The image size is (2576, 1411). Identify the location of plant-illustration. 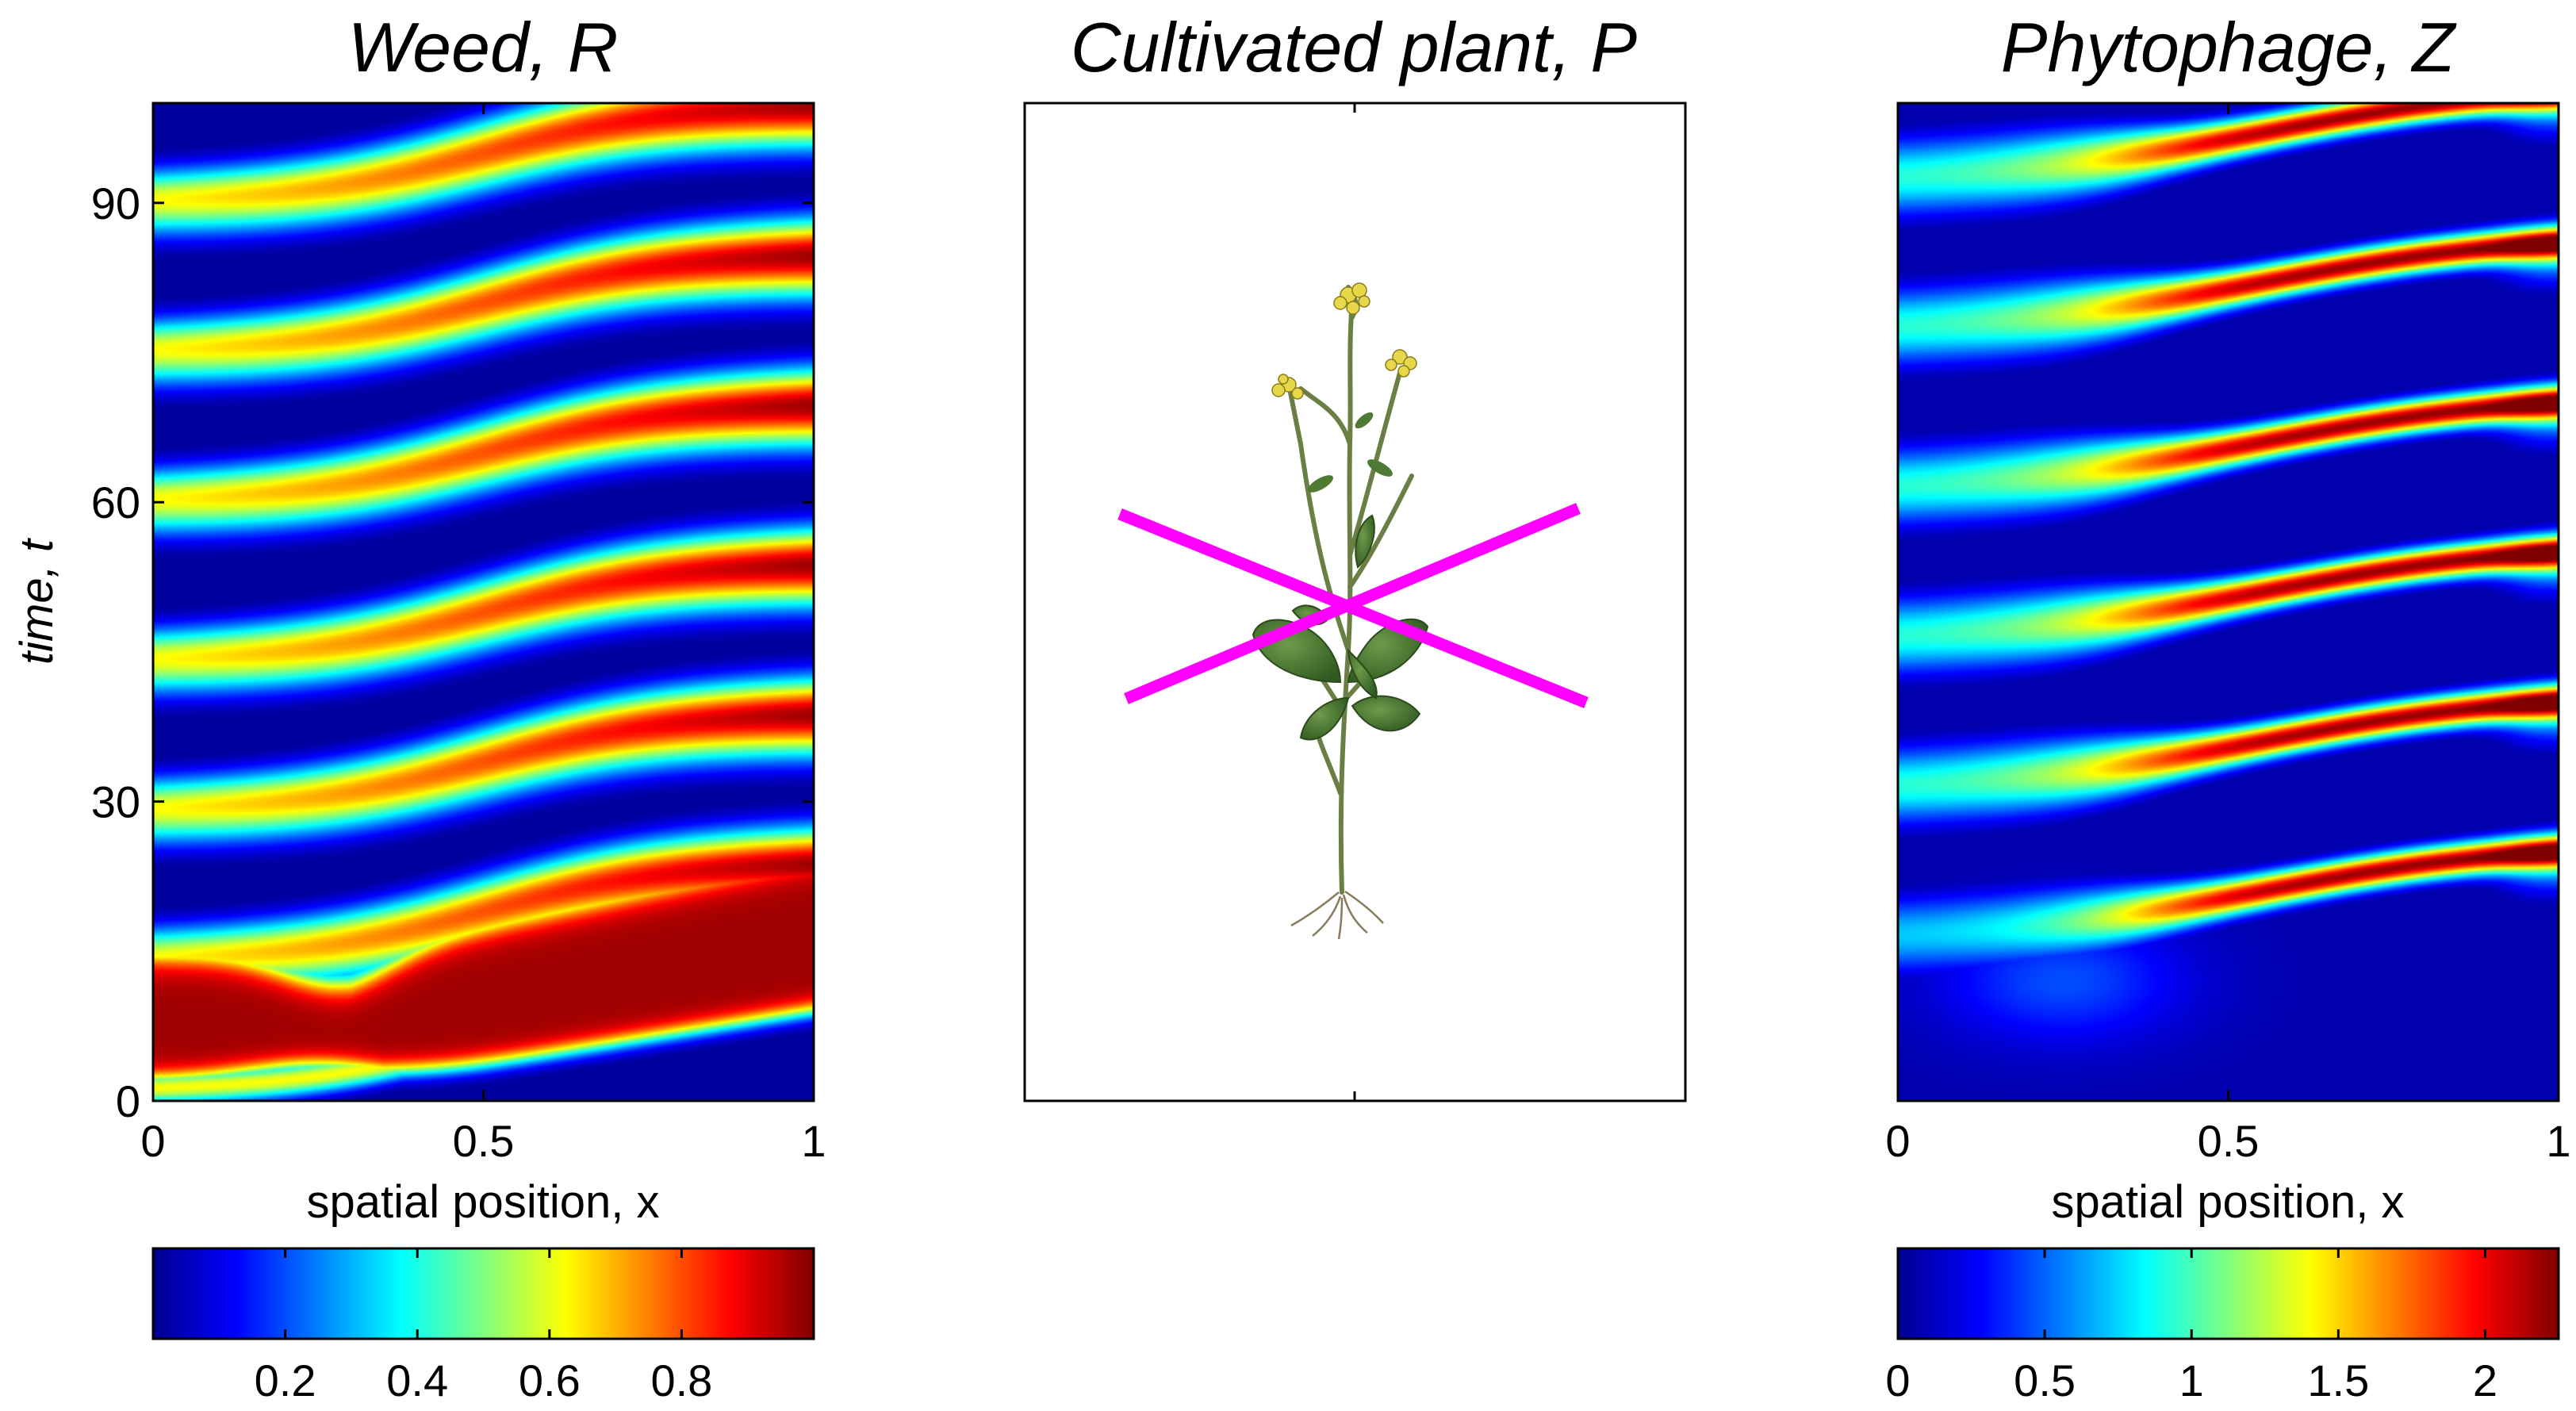
(1340, 611).